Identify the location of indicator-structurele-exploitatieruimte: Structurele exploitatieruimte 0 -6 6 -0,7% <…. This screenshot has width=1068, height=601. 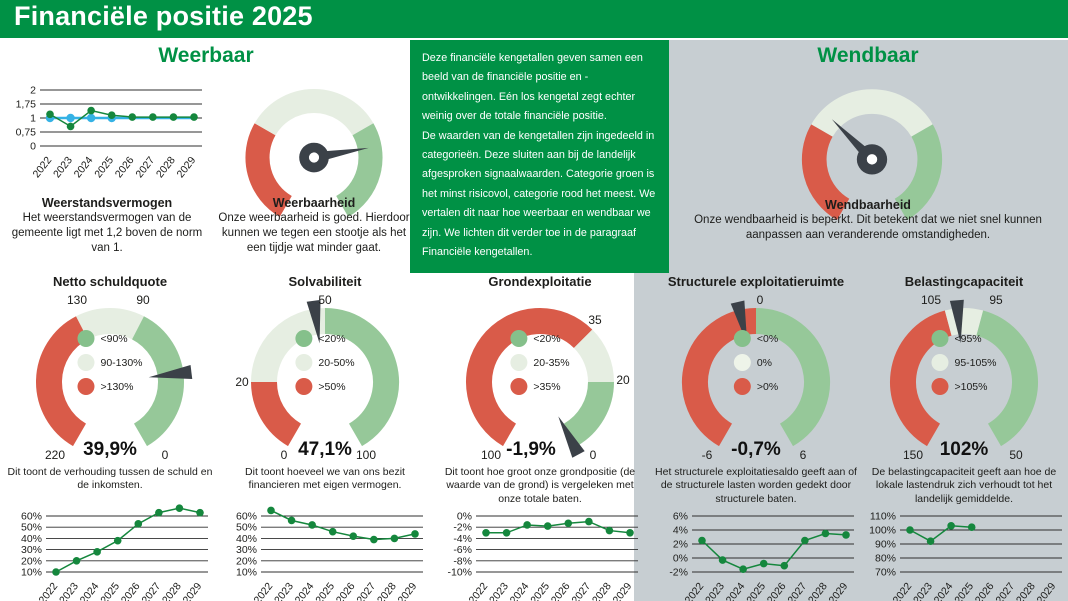
(756, 437).